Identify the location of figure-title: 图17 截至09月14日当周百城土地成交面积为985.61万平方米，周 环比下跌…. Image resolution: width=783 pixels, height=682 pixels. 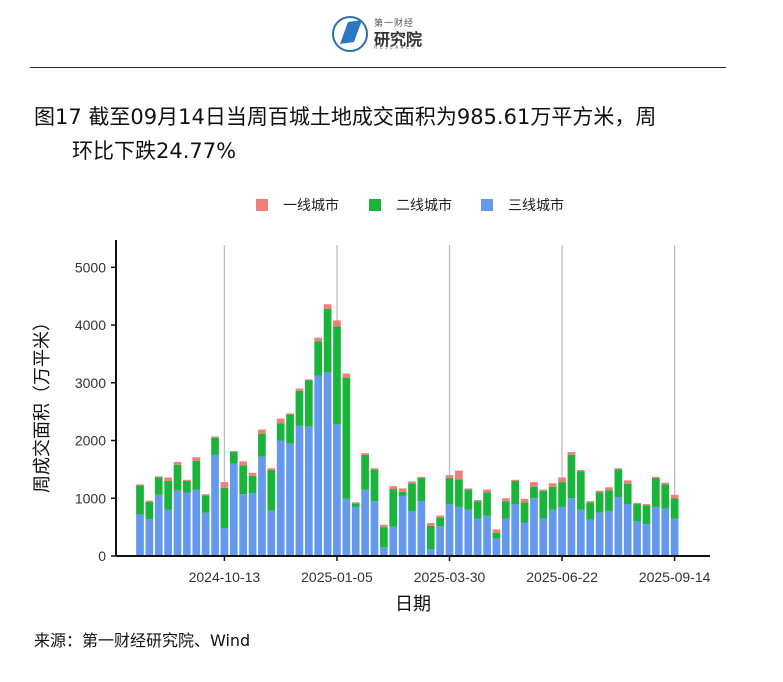
(384, 134).